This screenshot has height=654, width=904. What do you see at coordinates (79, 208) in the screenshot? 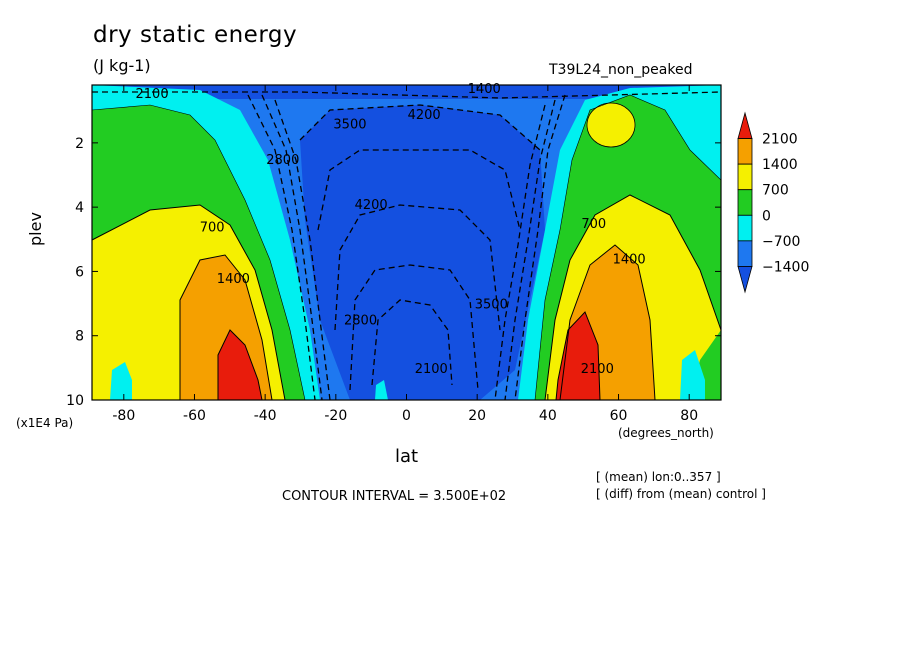
I see `y-tick-label: 4` at bounding box center [79, 208].